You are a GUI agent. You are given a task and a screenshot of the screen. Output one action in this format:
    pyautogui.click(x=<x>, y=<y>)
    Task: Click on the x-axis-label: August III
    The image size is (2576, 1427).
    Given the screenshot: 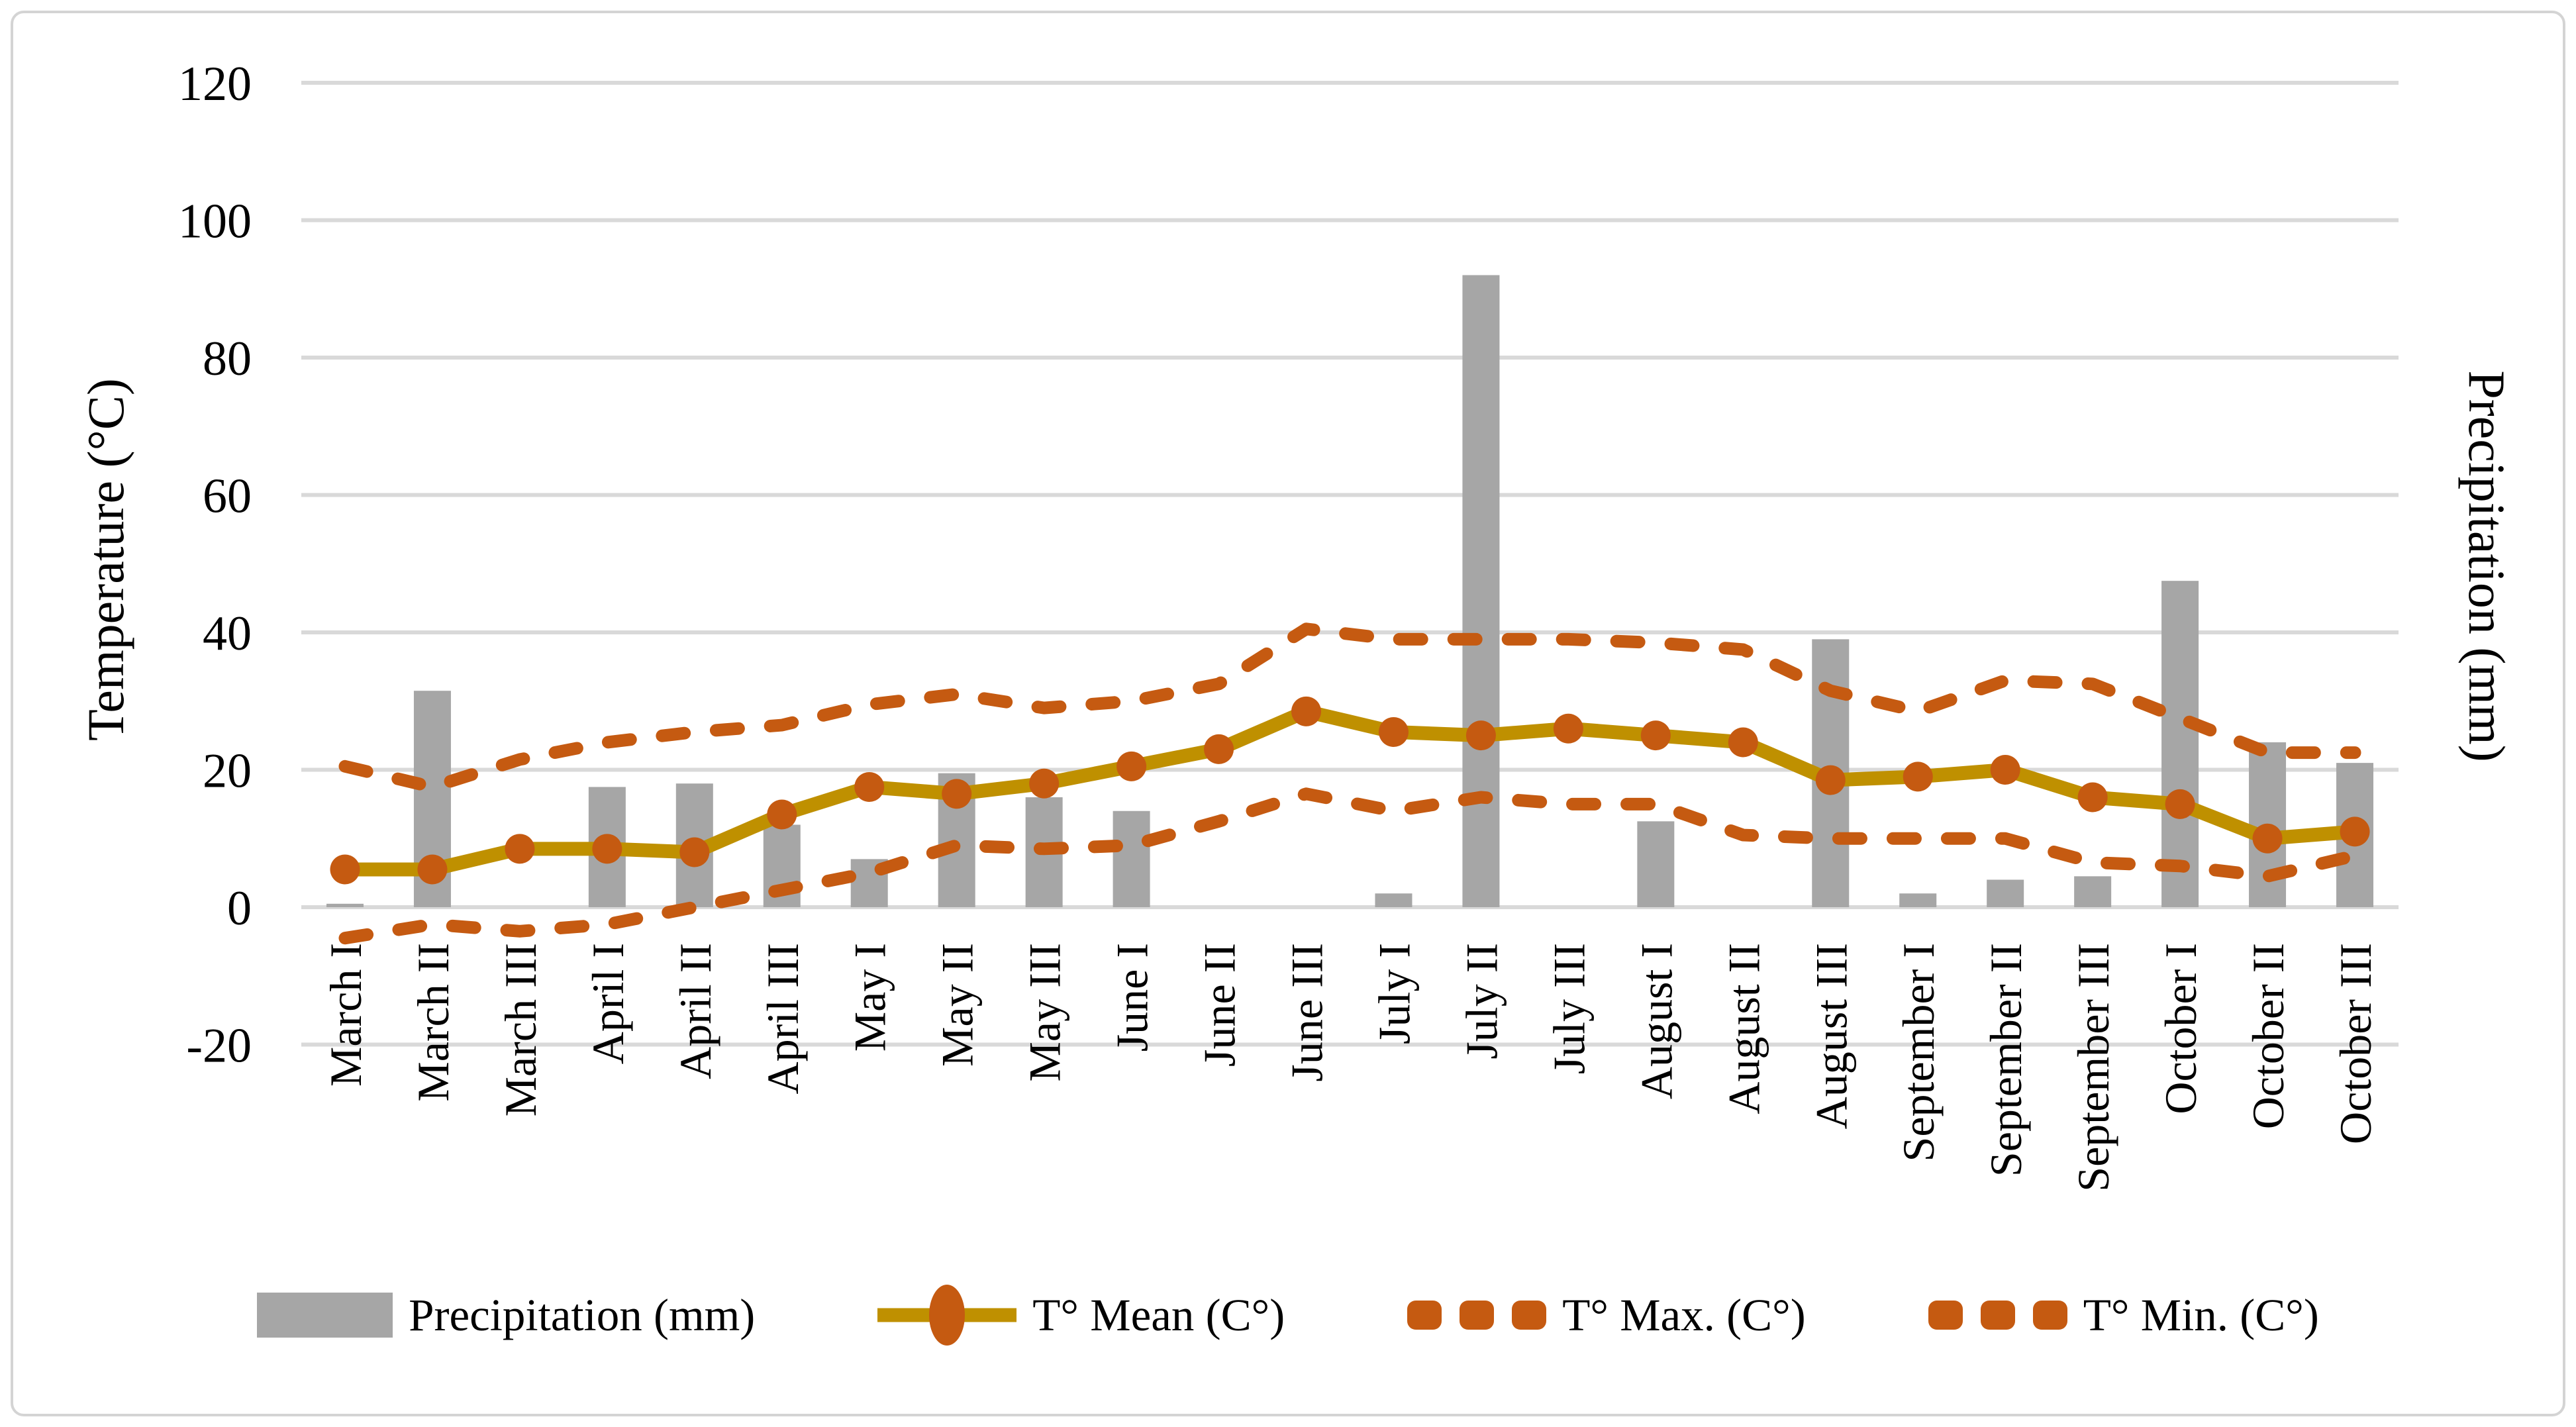 What is the action you would take?
    pyautogui.click(x=1831, y=1036)
    